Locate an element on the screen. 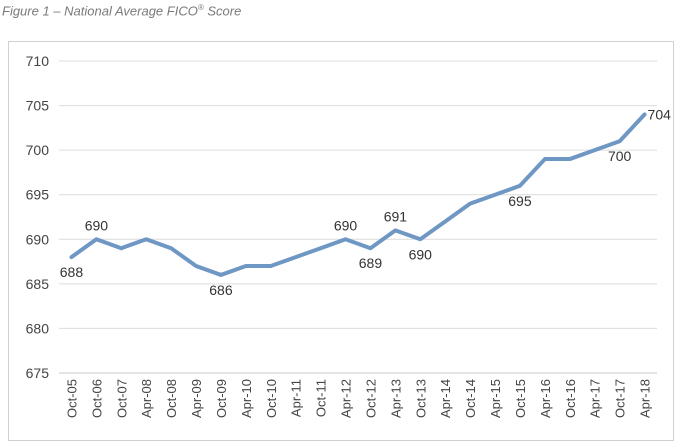  y-tick-label: 695 is located at coordinates (38, 195).